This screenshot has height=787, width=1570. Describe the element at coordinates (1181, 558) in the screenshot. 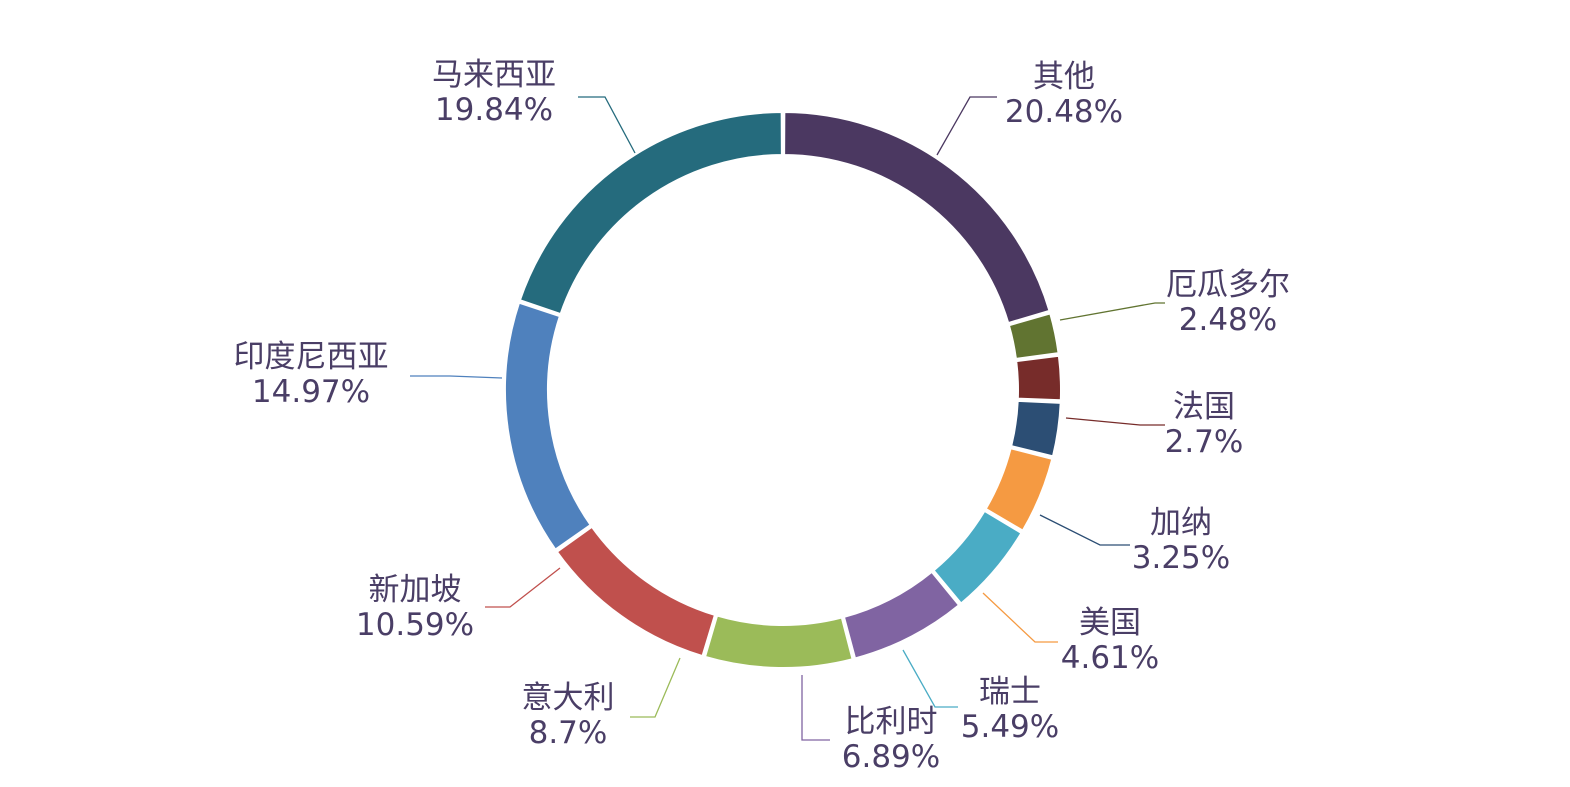

I see `slice-label-value: 3.25%` at that location.